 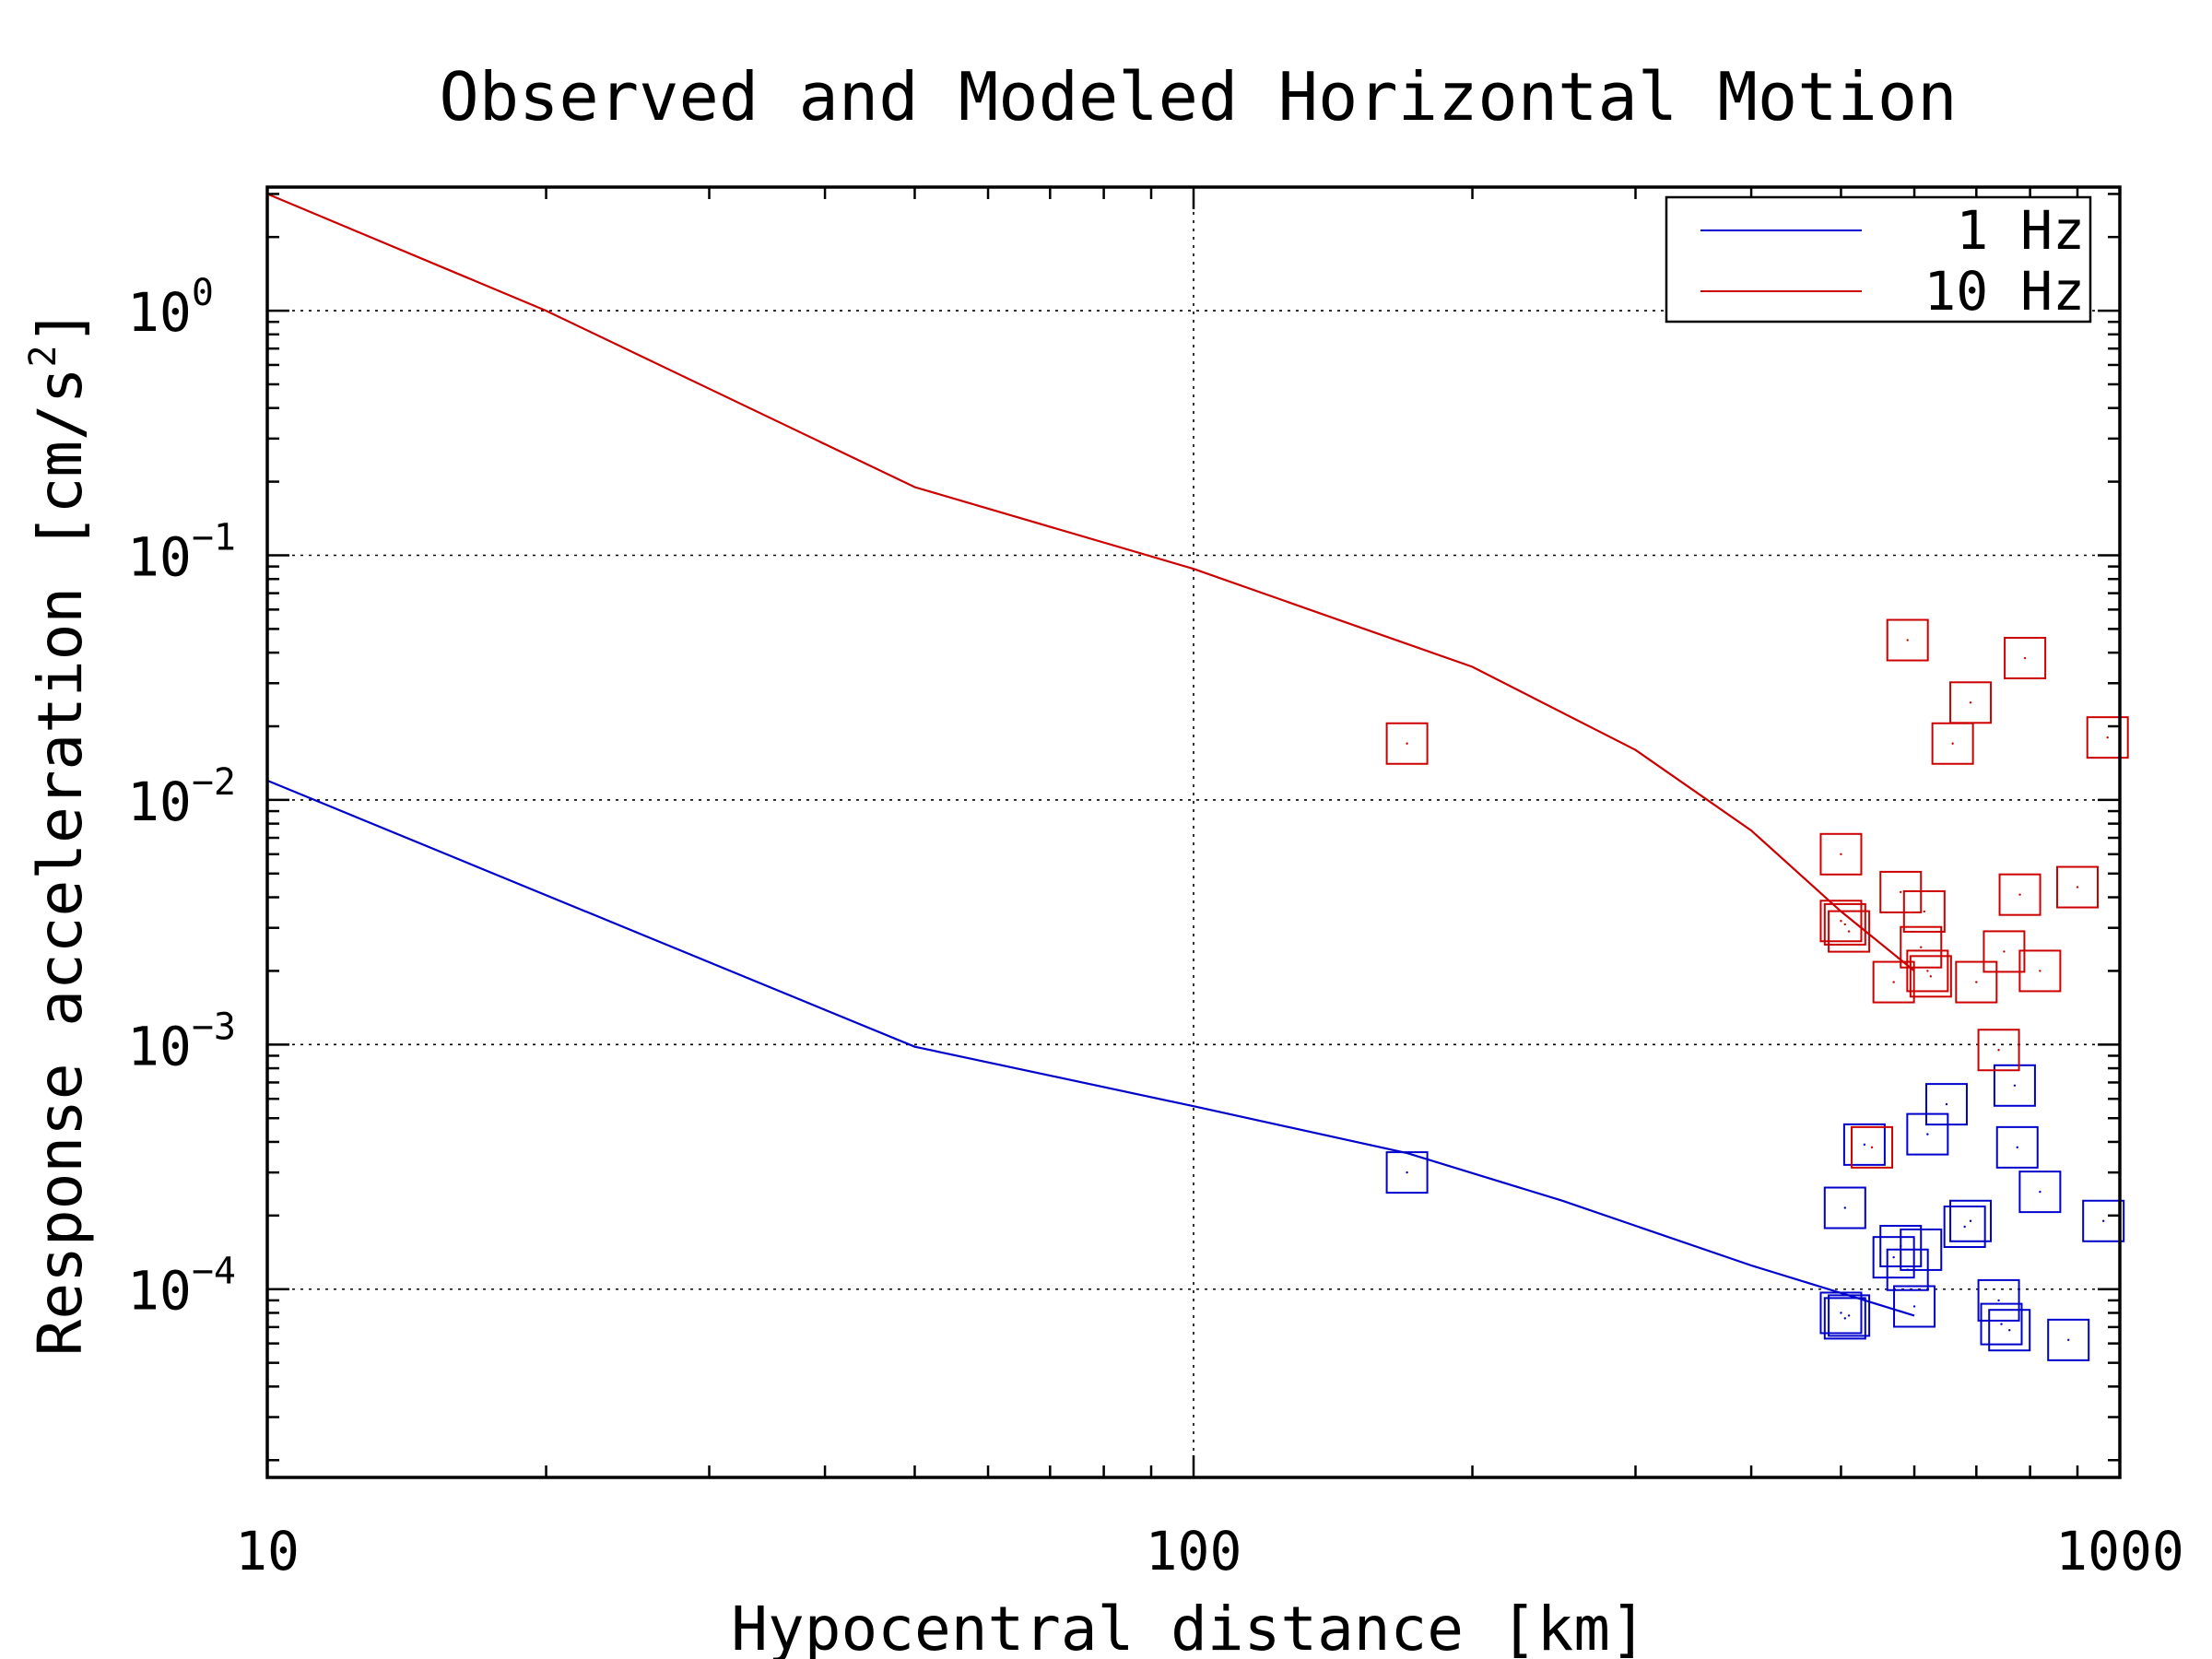 I want to click on legend-label-1hz: 1 Hz, so click(x=2020, y=230).